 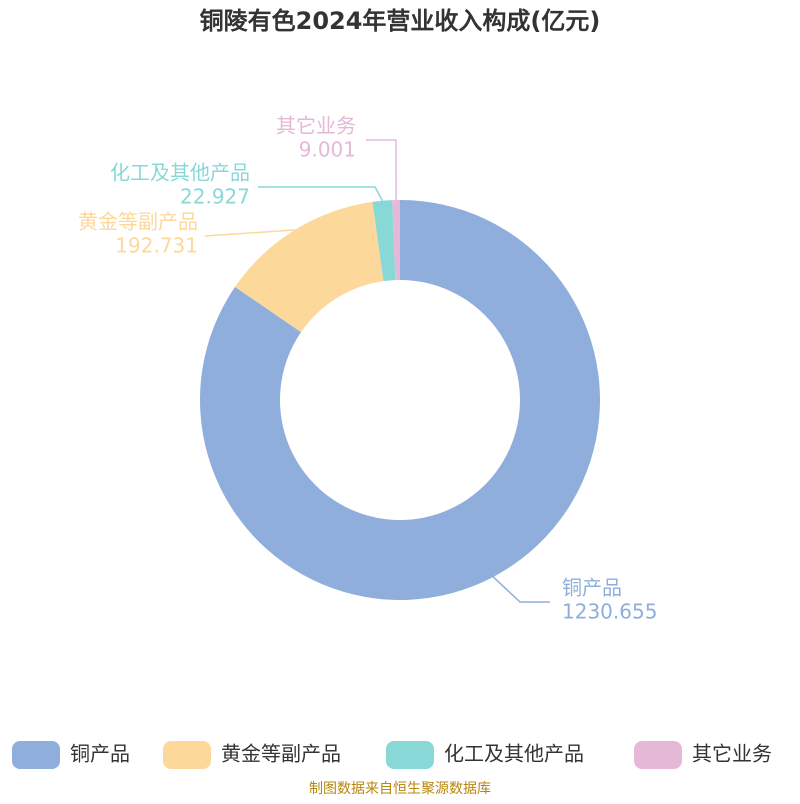 What do you see at coordinates (281, 754) in the screenshot?
I see `legend-label: 黄金等副产品` at bounding box center [281, 754].